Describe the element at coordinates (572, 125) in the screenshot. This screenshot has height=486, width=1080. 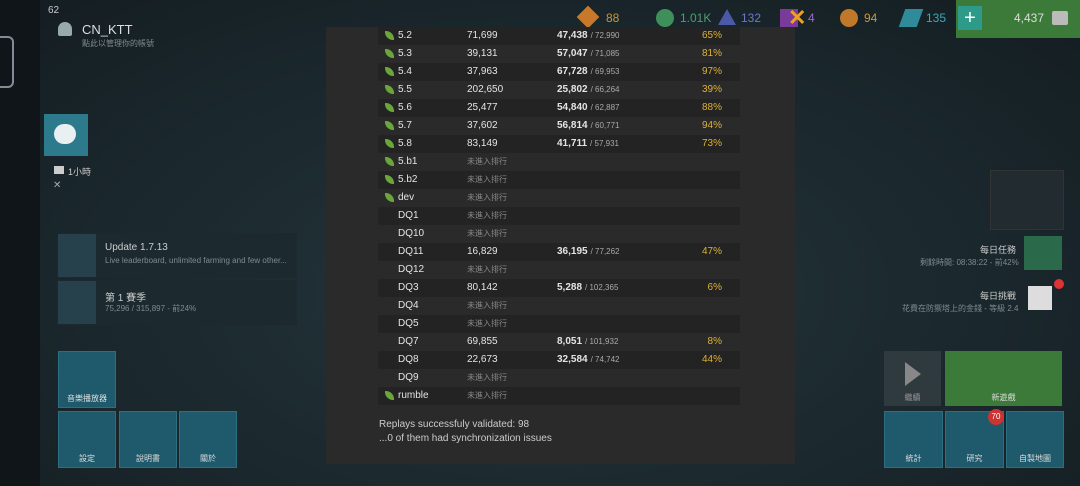
I see `best-score: 56,814` at that location.